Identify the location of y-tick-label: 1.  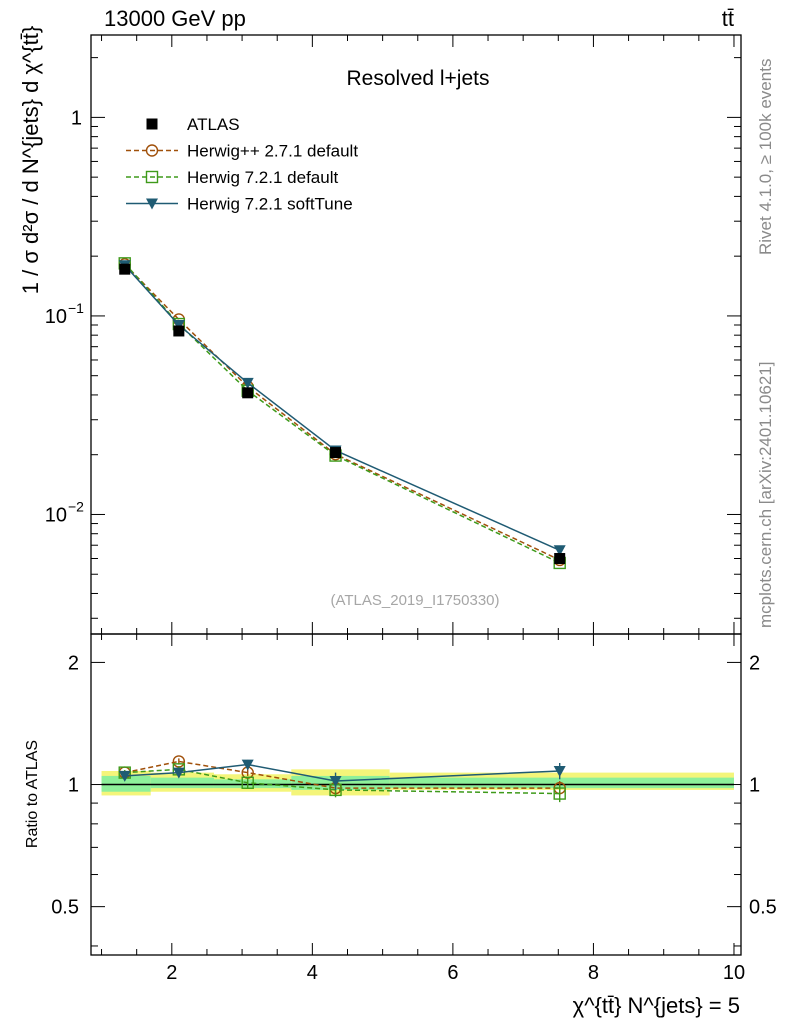
(76, 118).